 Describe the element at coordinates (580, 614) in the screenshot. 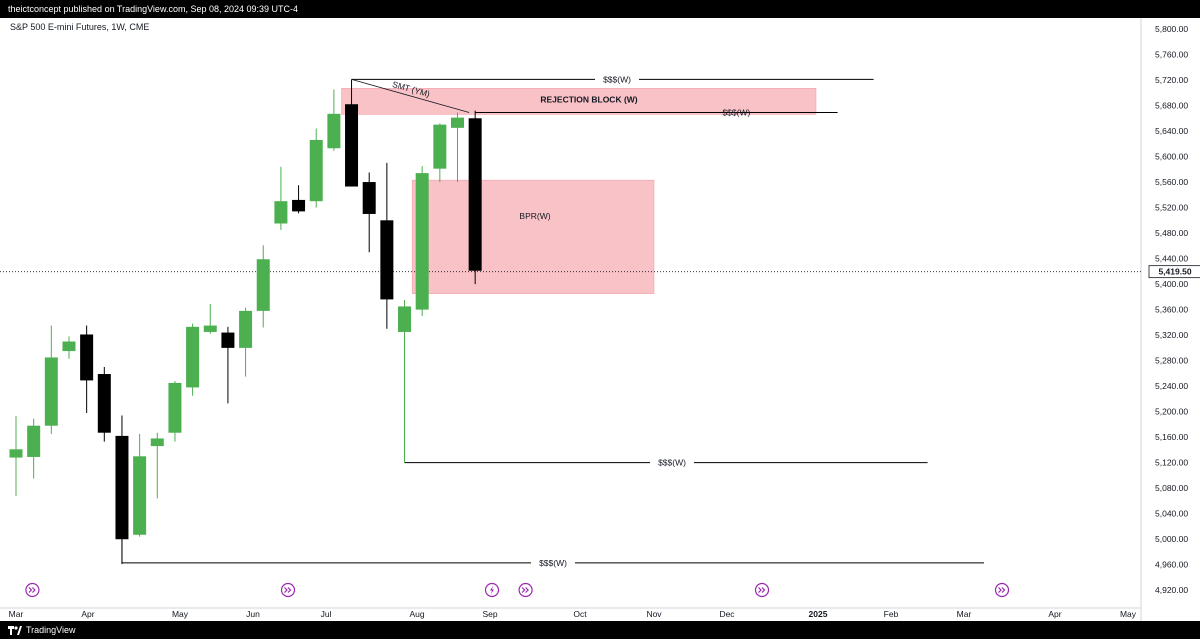

I see `x-tick-label: Oct` at that location.